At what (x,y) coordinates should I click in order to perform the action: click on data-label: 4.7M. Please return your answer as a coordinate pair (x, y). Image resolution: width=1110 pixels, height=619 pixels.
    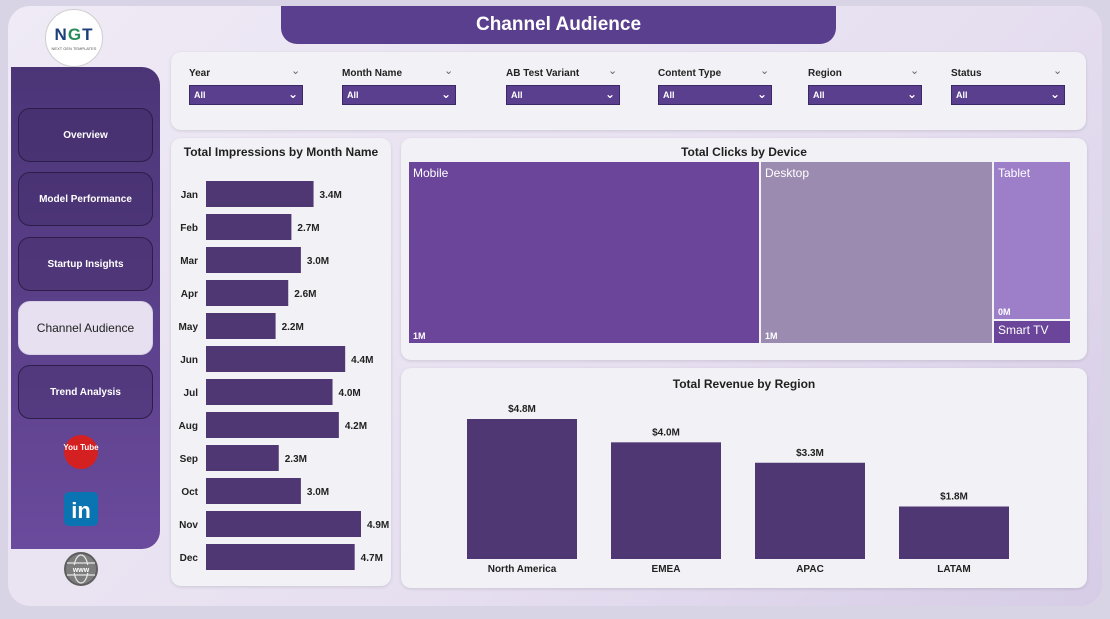
    Looking at the image, I should click on (372, 558).